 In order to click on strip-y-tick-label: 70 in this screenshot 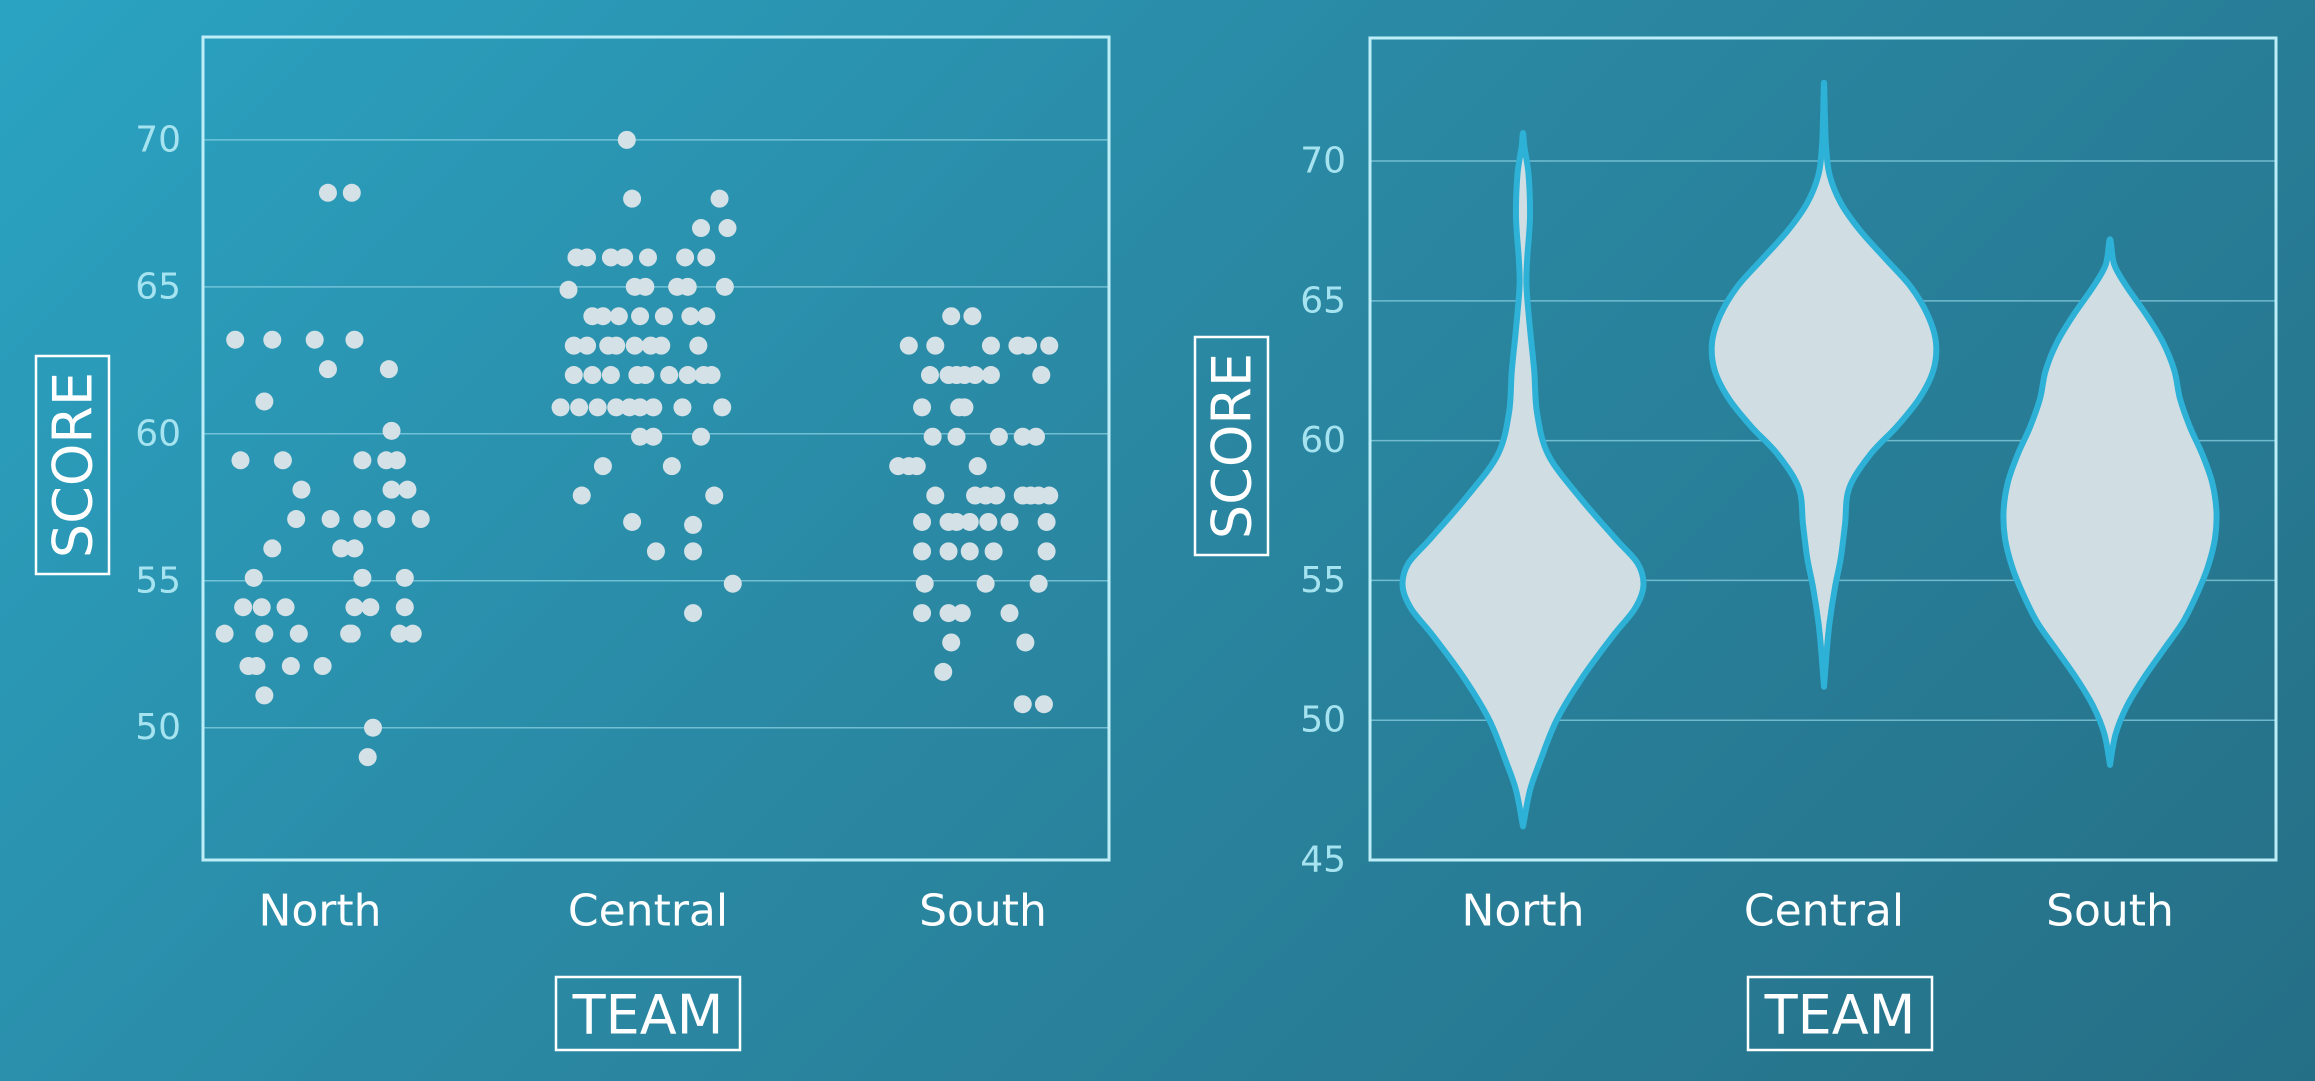, I will do `click(158, 139)`.